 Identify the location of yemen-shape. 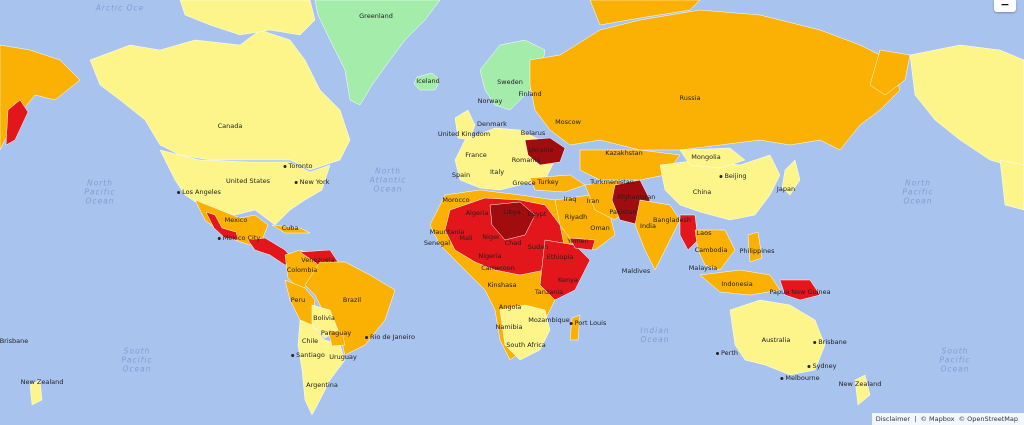
(582, 244).